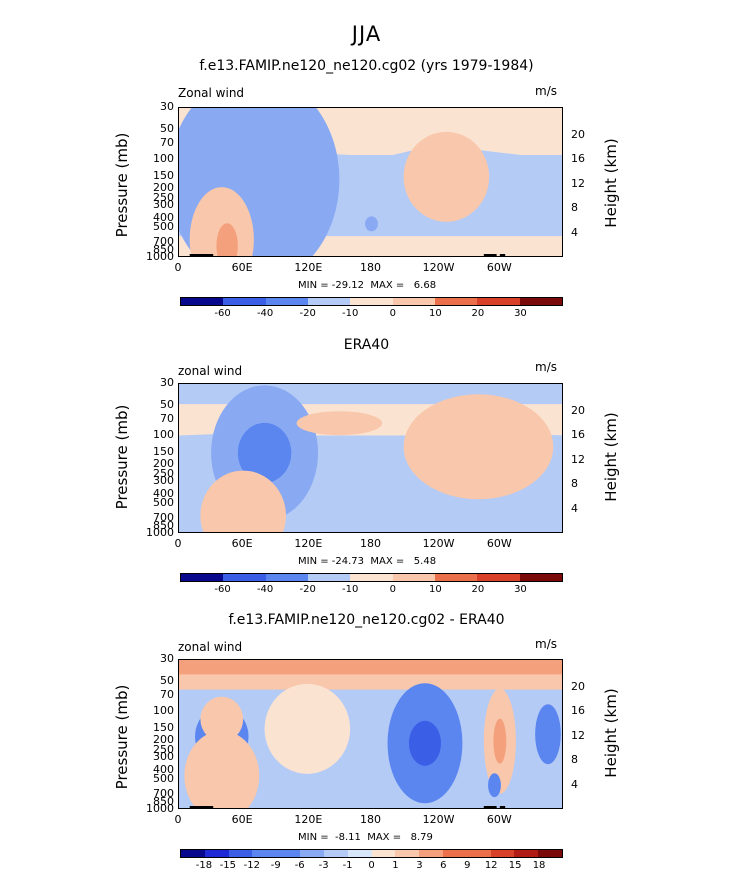 This screenshot has width=733, height=873. I want to click on colorbar-label: -15, so click(228, 865).